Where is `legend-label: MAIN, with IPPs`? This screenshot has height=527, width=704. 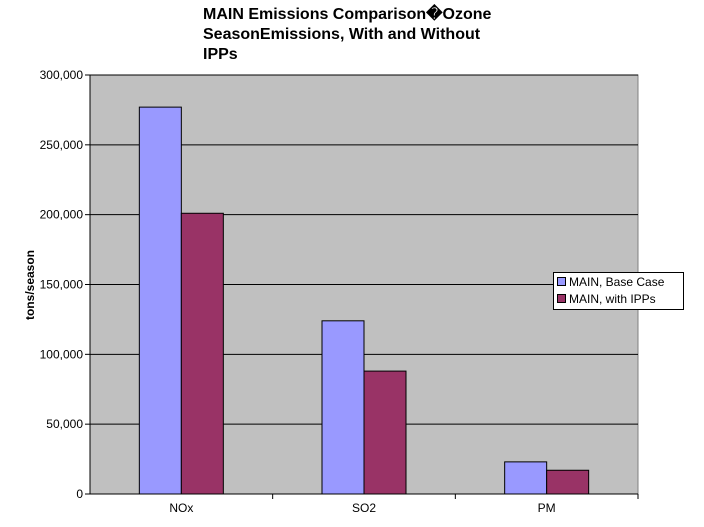
legend-label: MAIN, with IPPs is located at coordinates (612, 298).